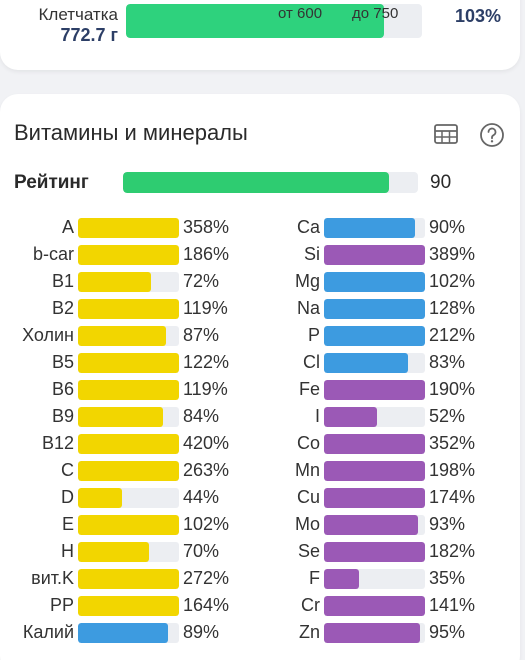  Describe the element at coordinates (57, 443) in the screenshot. I see `nutrient-label: B12` at that location.